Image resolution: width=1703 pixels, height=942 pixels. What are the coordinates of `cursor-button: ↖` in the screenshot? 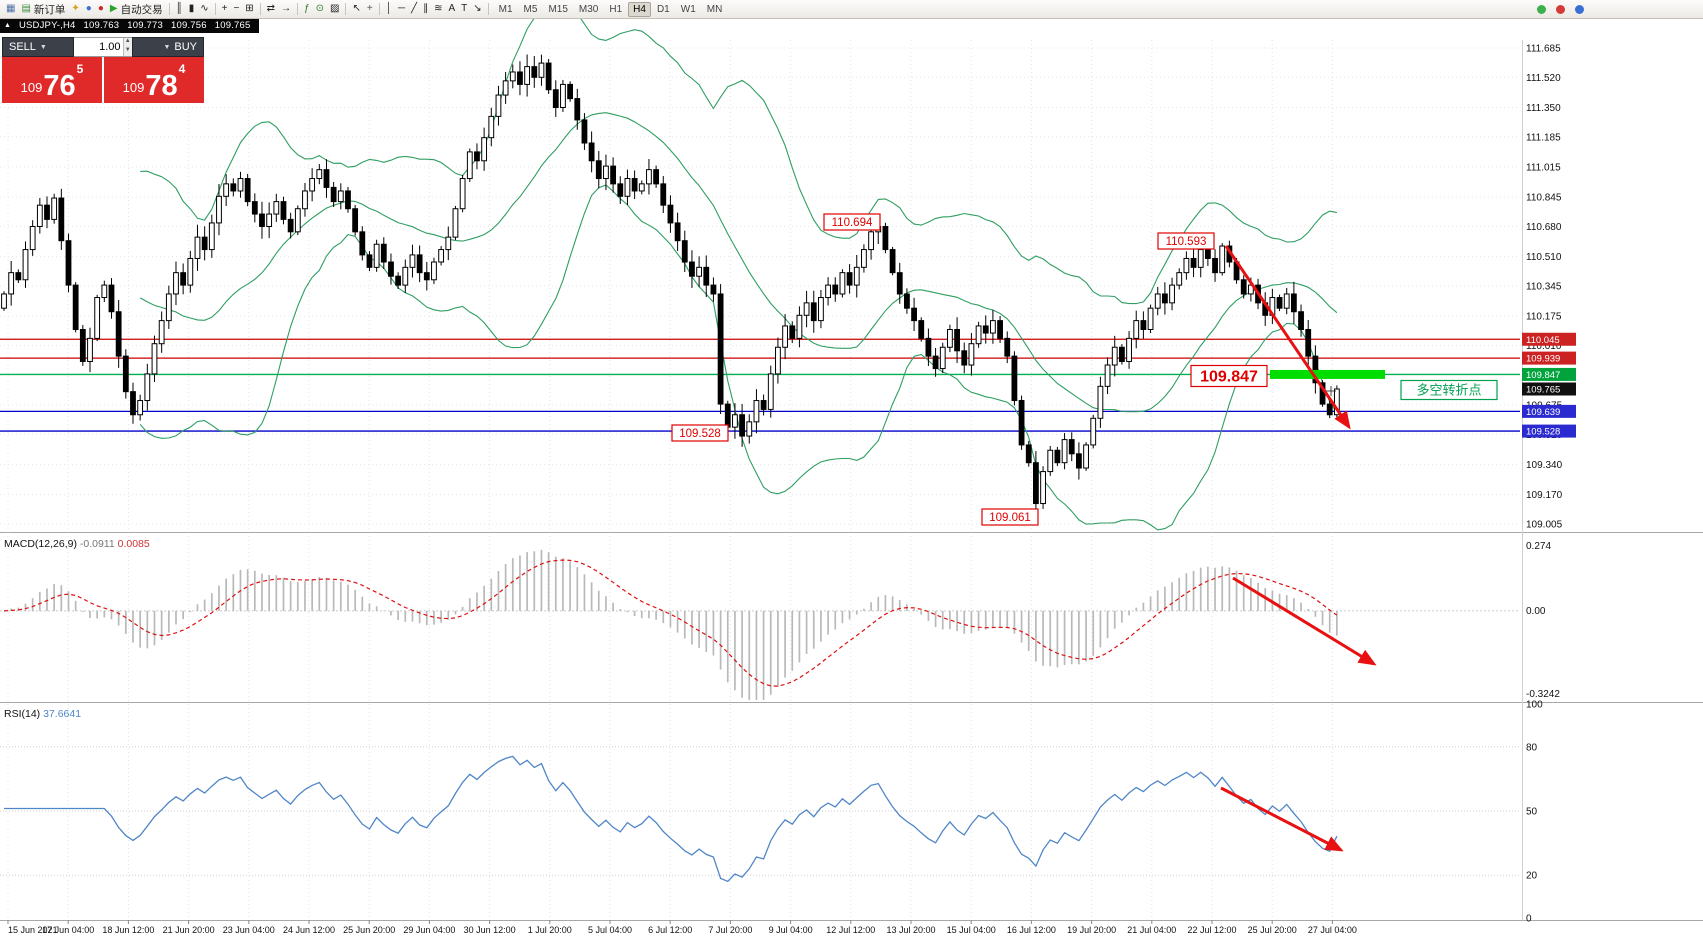 It's located at (356, 9).